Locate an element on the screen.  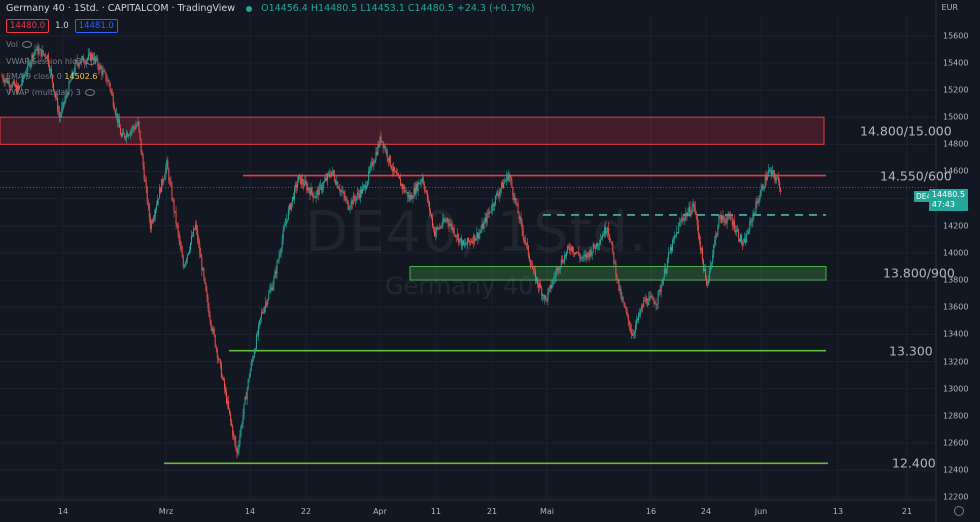
time-tick-label: 24 is located at coordinates (706, 511).